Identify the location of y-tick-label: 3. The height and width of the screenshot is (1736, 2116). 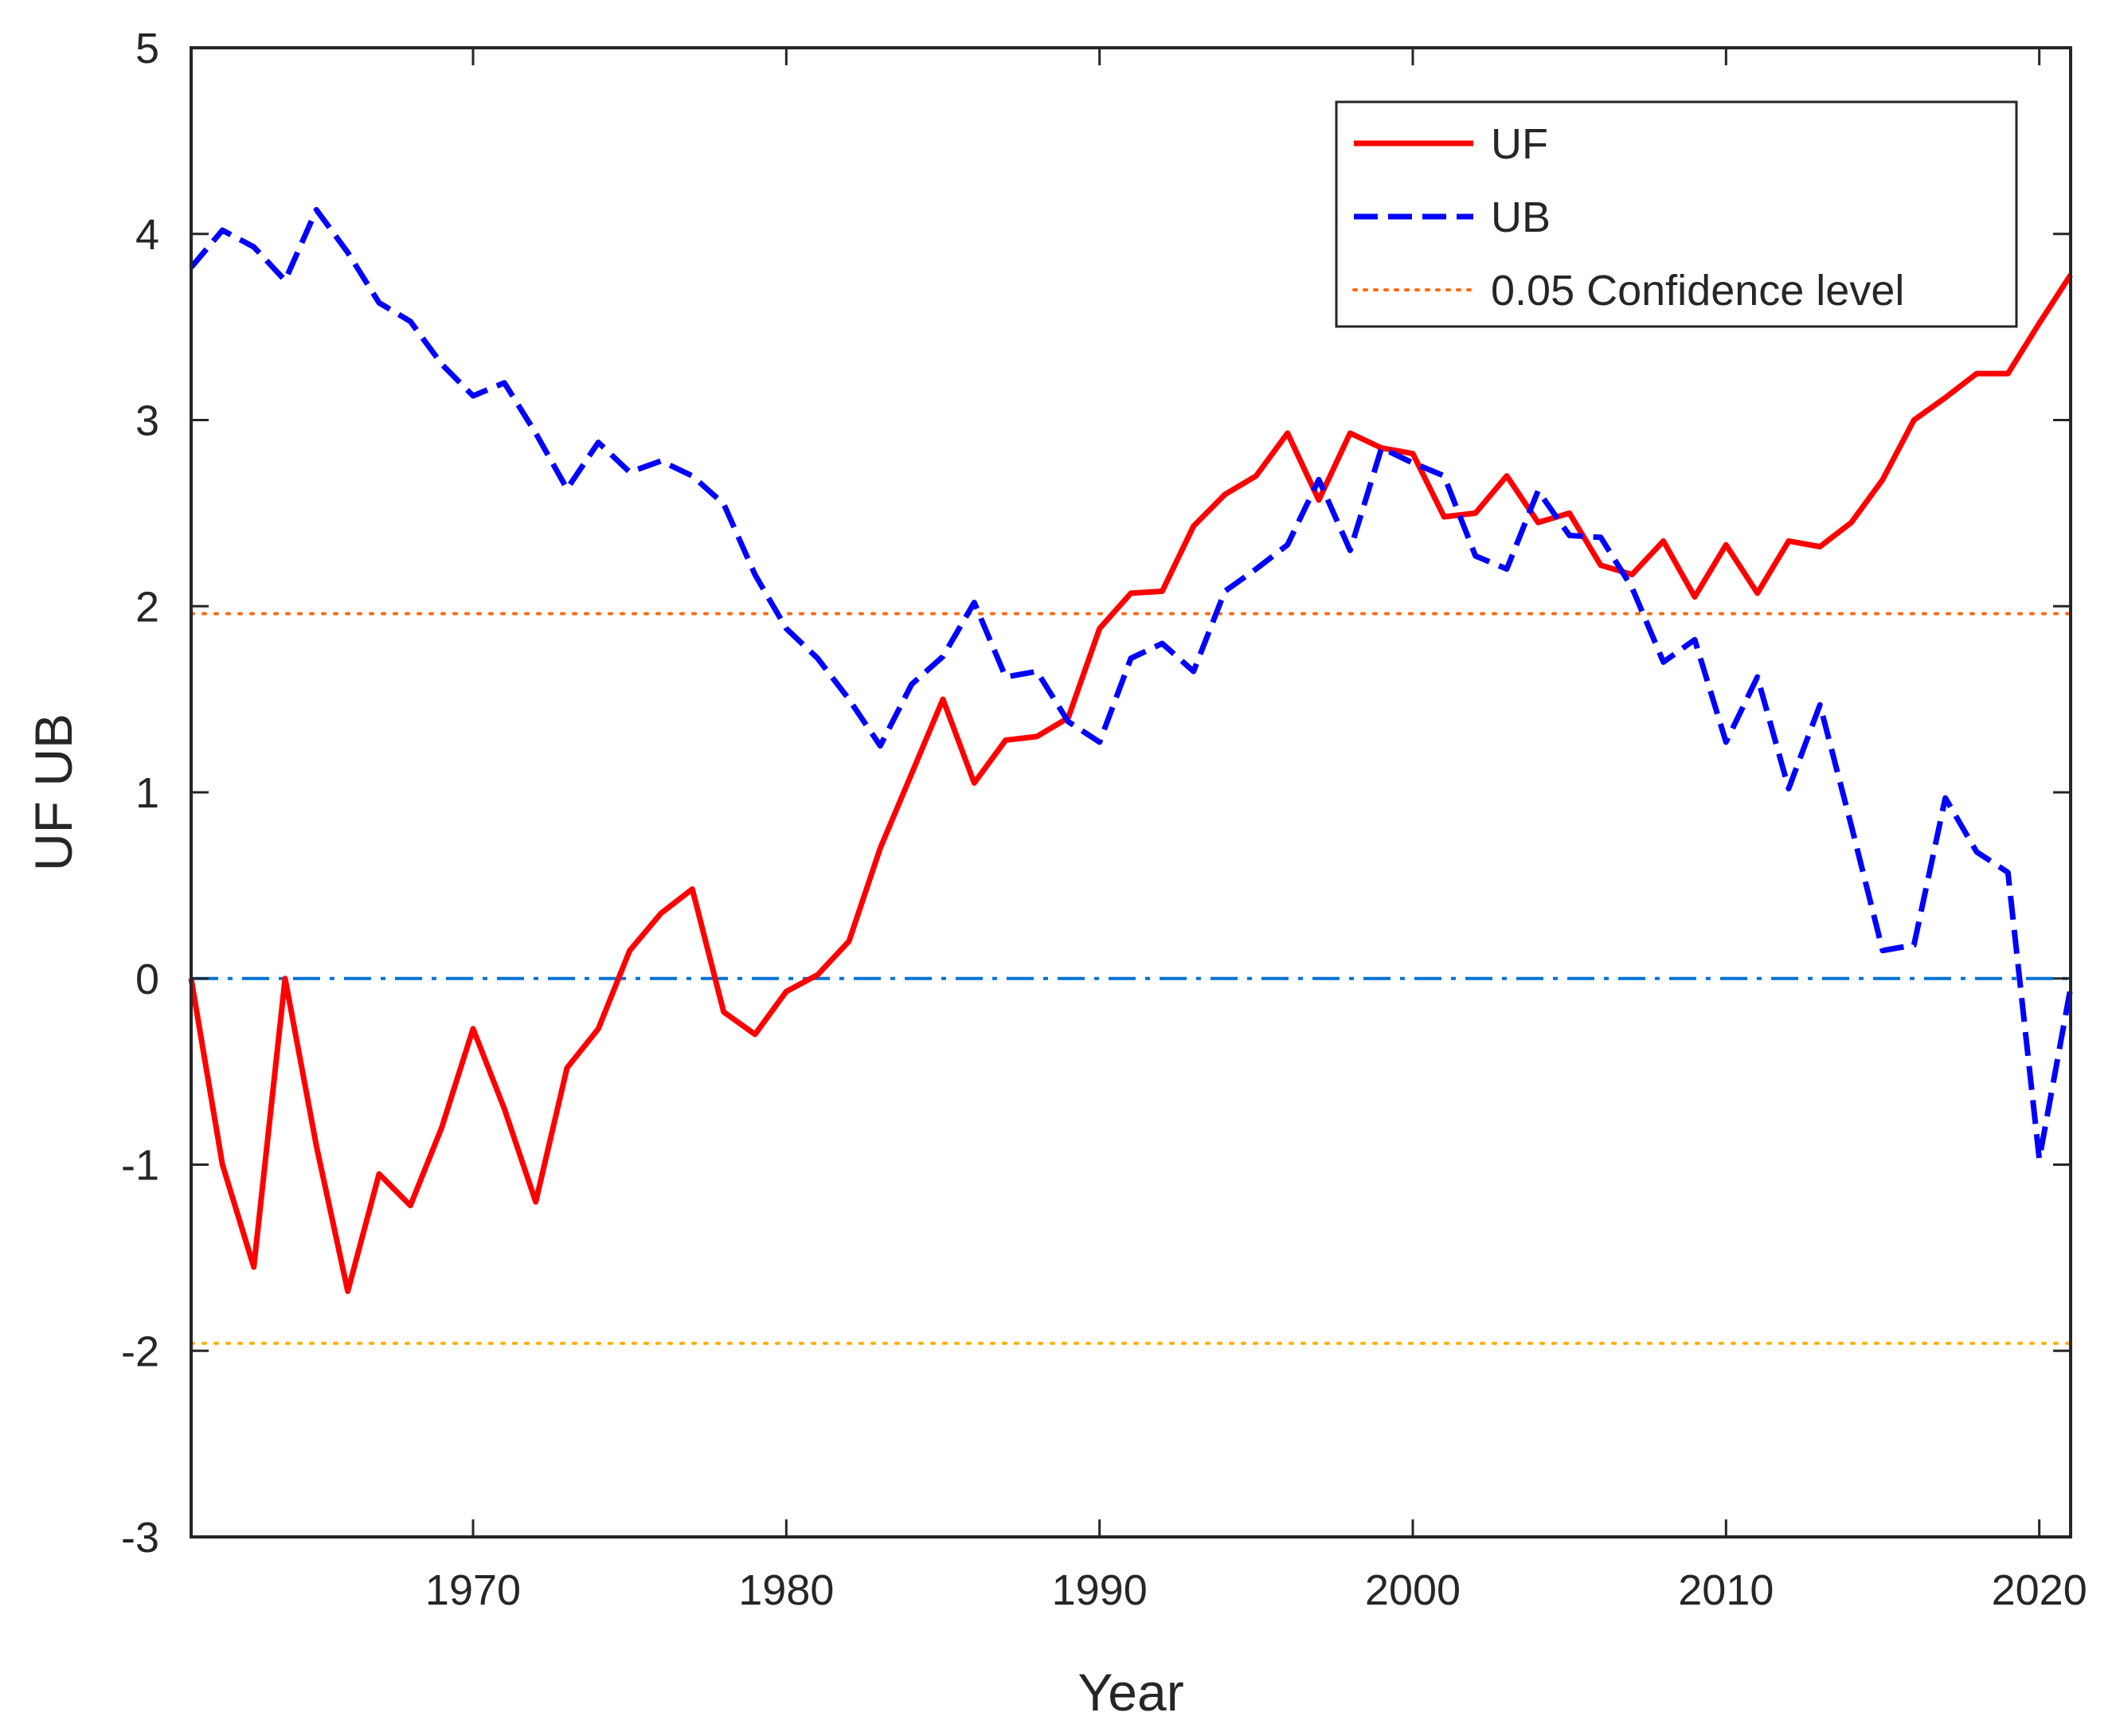
(147, 421).